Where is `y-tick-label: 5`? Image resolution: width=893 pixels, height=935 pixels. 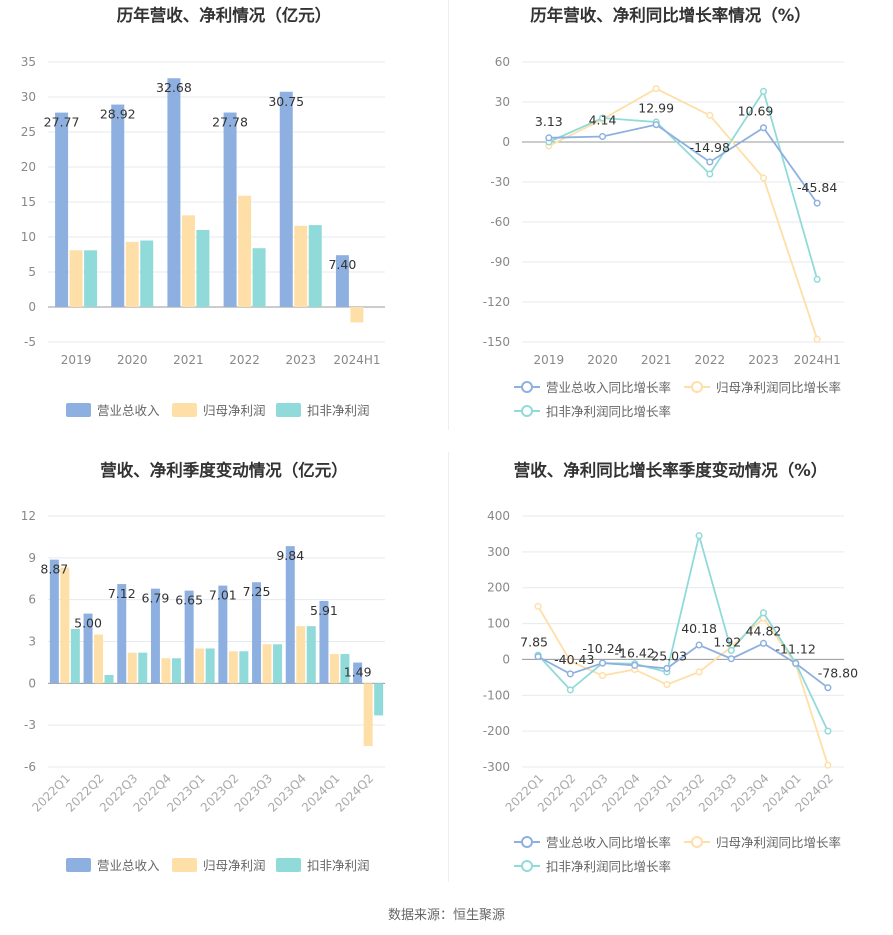 y-tick-label: 5 is located at coordinates (32, 272).